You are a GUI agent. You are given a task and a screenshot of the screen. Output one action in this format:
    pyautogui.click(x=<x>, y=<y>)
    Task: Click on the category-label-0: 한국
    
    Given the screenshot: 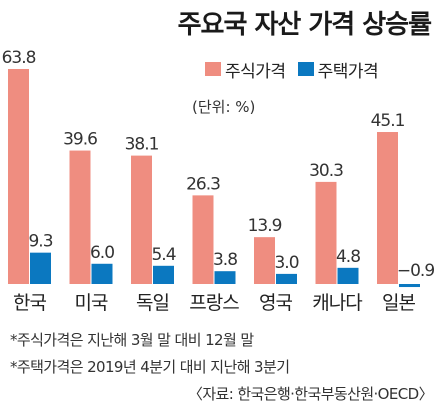 What is the action you would take?
    pyautogui.click(x=29, y=303)
    